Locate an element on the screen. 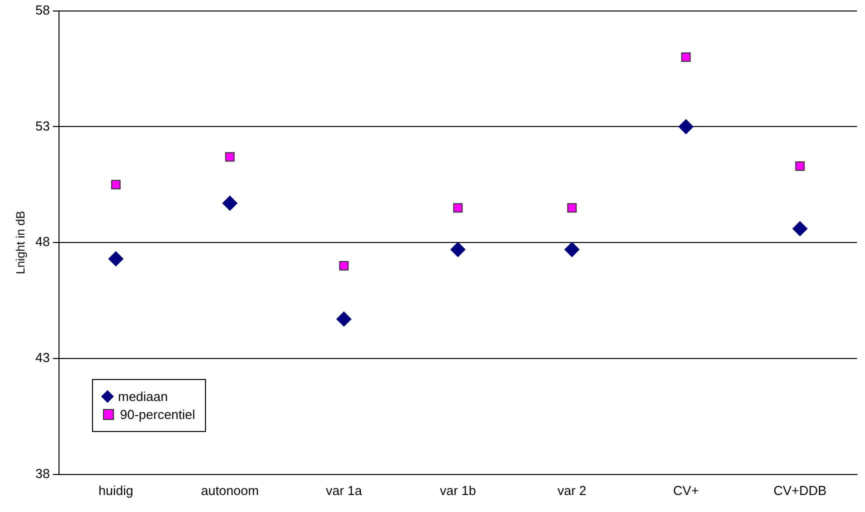 This screenshot has width=865, height=512. x-tick-label: CV+ is located at coordinates (686, 490).